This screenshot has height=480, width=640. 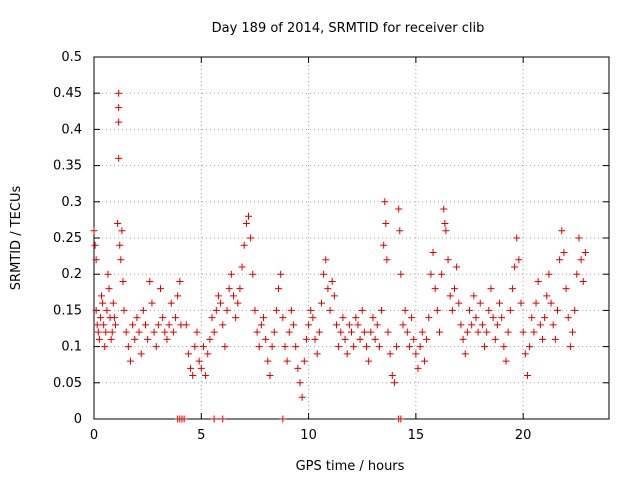 What do you see at coordinates (71, 57) in the screenshot?
I see `y-tick-label: 0.5` at bounding box center [71, 57].